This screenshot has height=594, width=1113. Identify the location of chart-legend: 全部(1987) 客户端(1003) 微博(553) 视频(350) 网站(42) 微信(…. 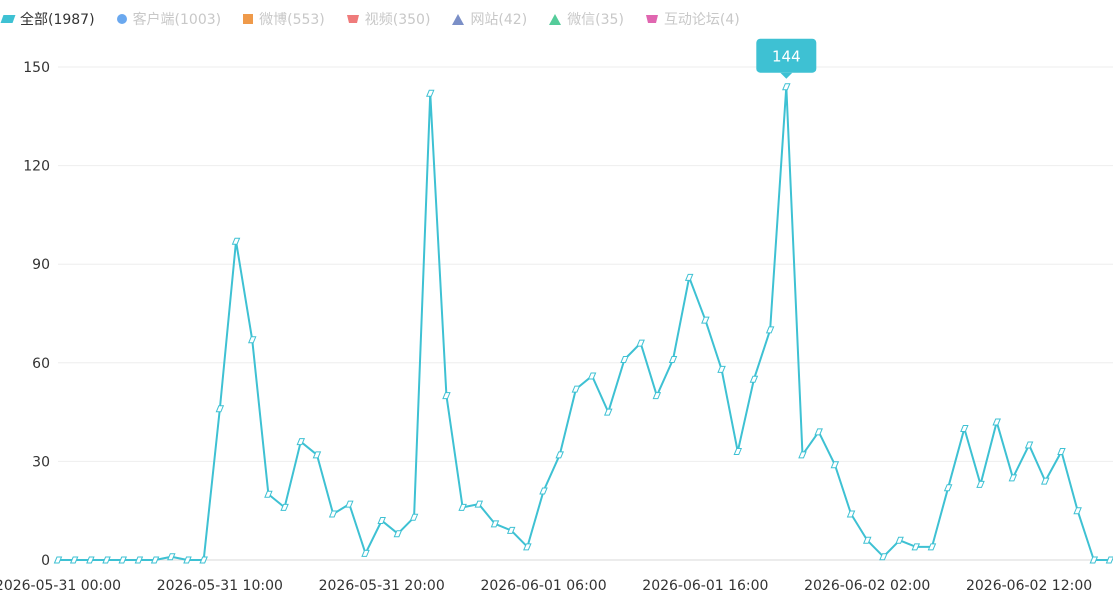
(381, 19).